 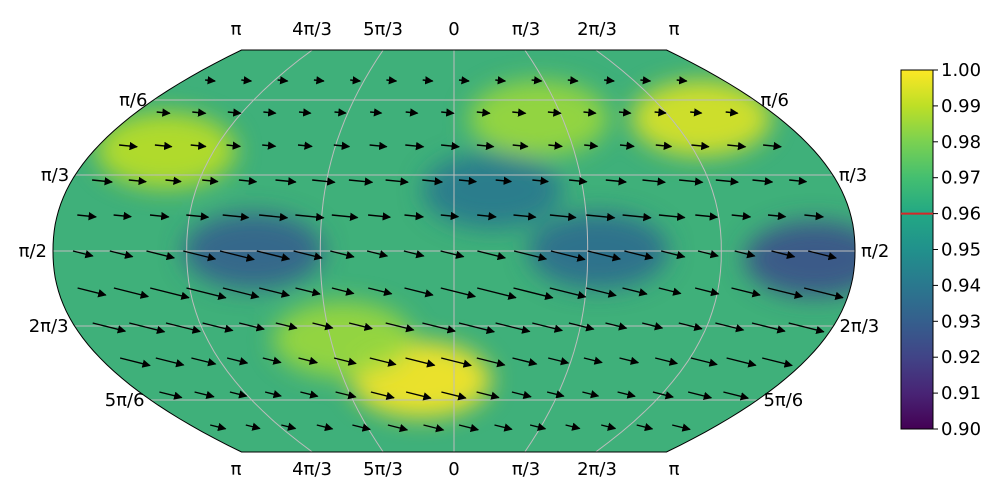 I want to click on lon-tick-bottom-0: π, so click(x=236, y=469).